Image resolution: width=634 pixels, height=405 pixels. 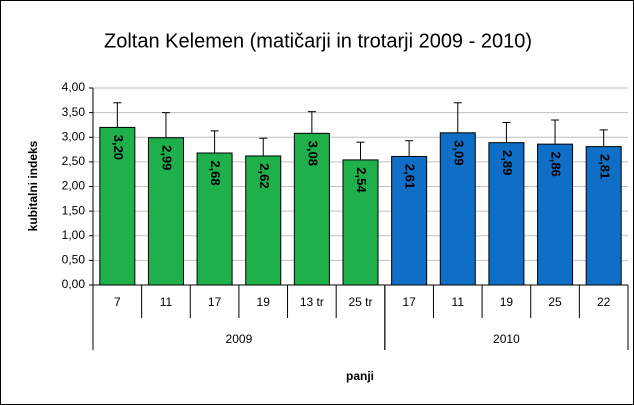 I want to click on y-tick-label: 0,50, so click(x=74, y=260).